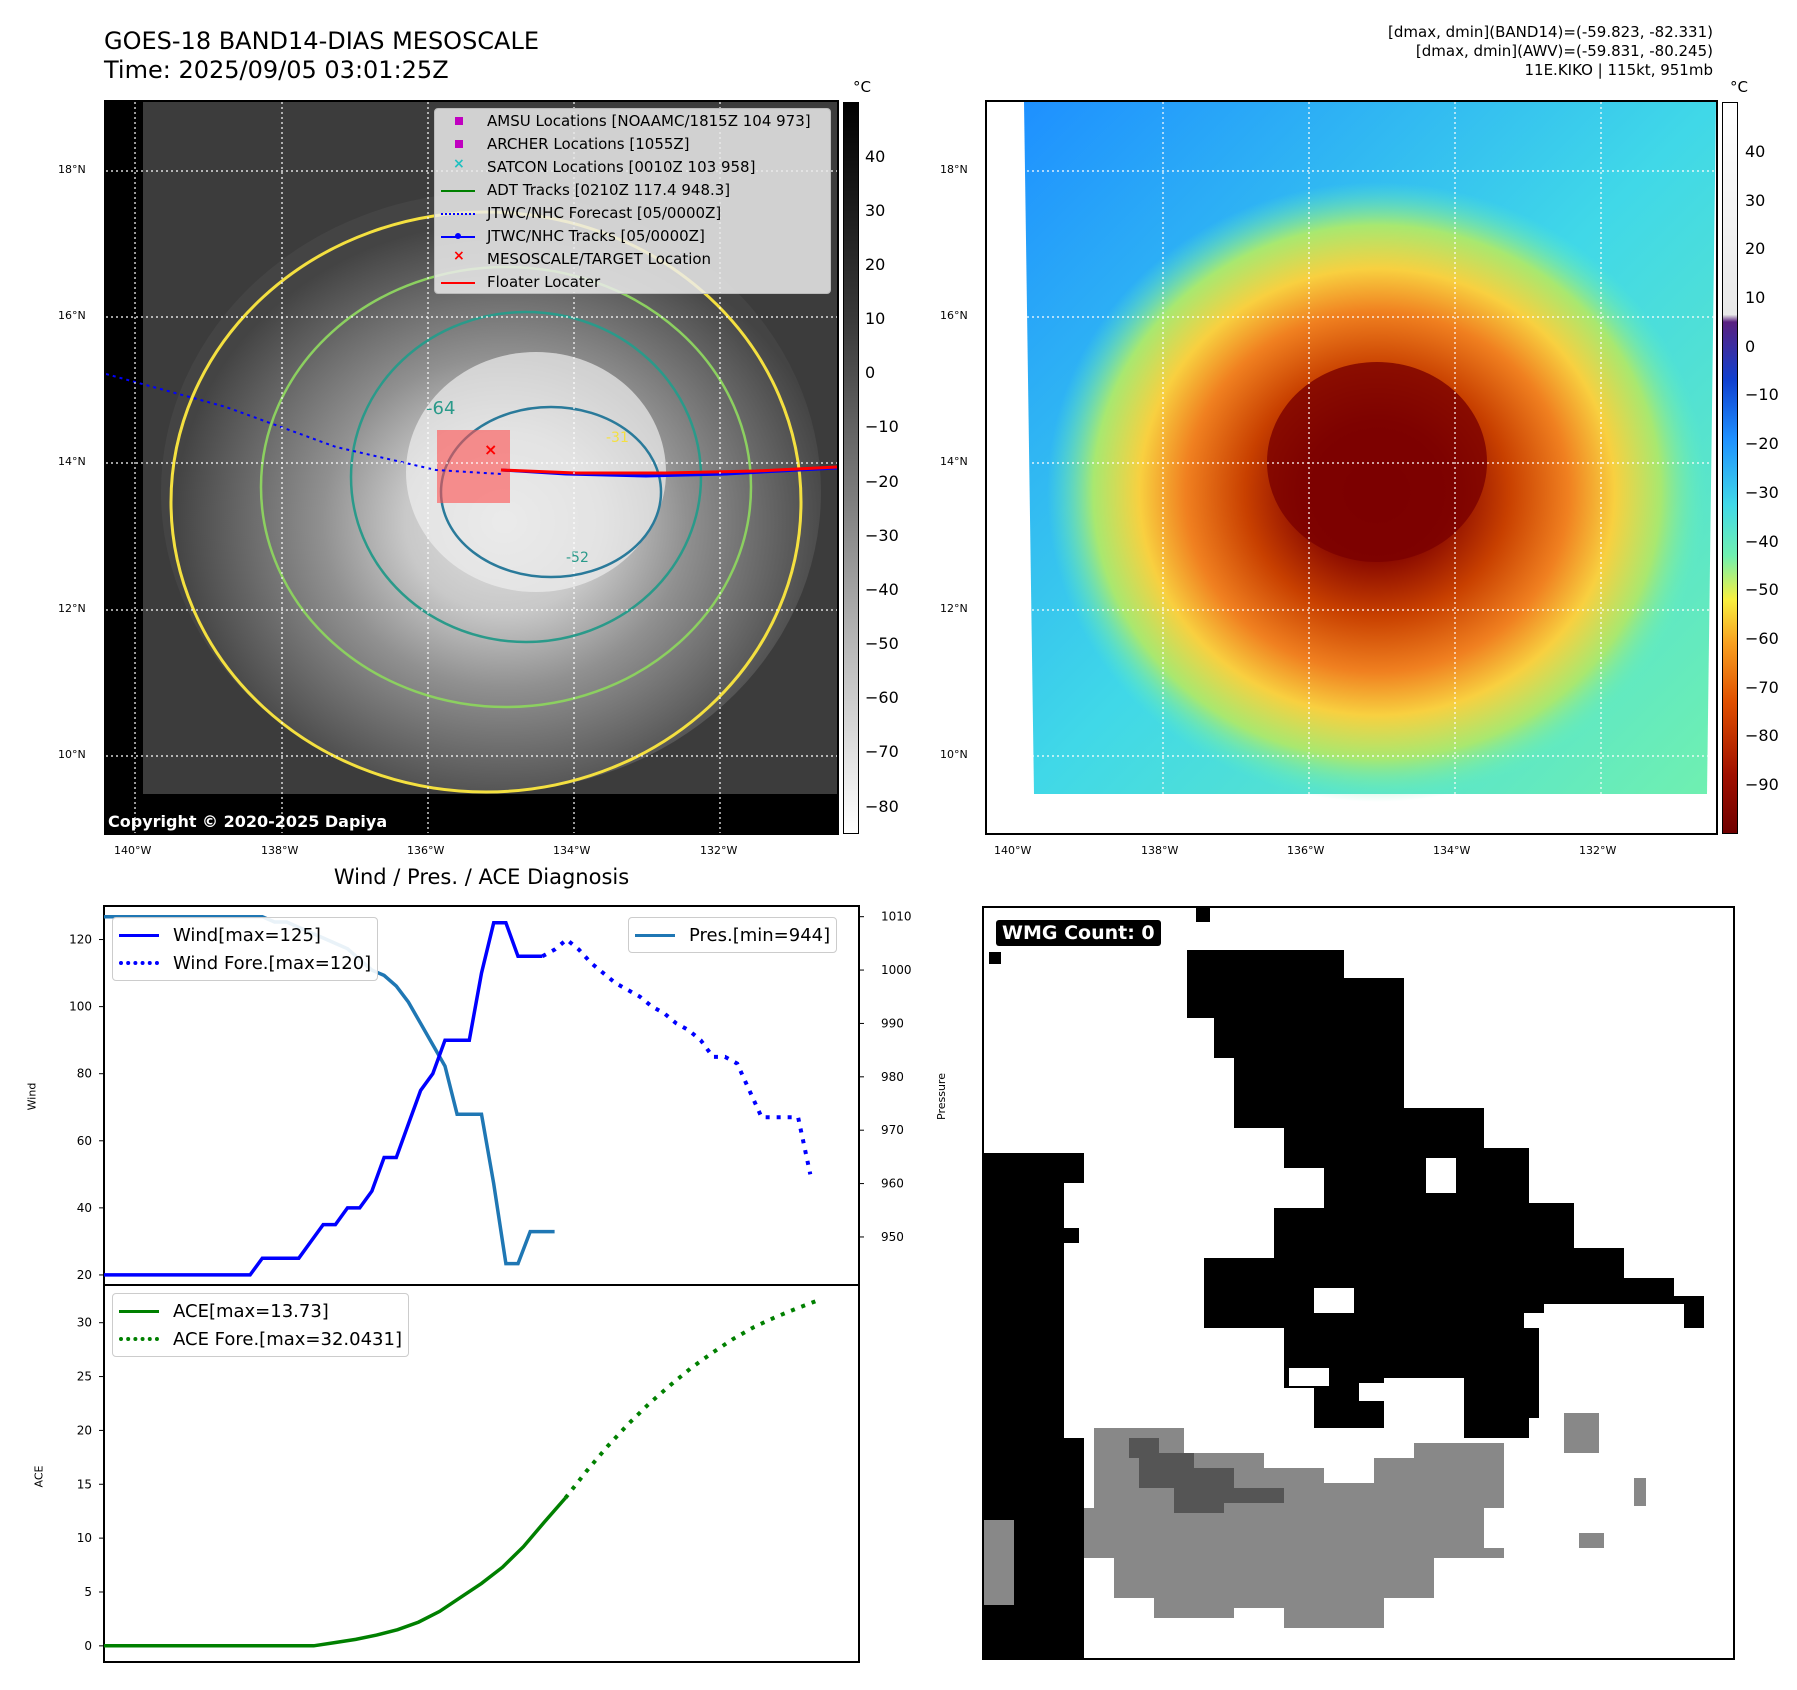  Describe the element at coordinates (632, 120) in the screenshot. I see `legend-item-amsu: AMSU Locations [NOAAMC/1815Z 104 973]` at that location.